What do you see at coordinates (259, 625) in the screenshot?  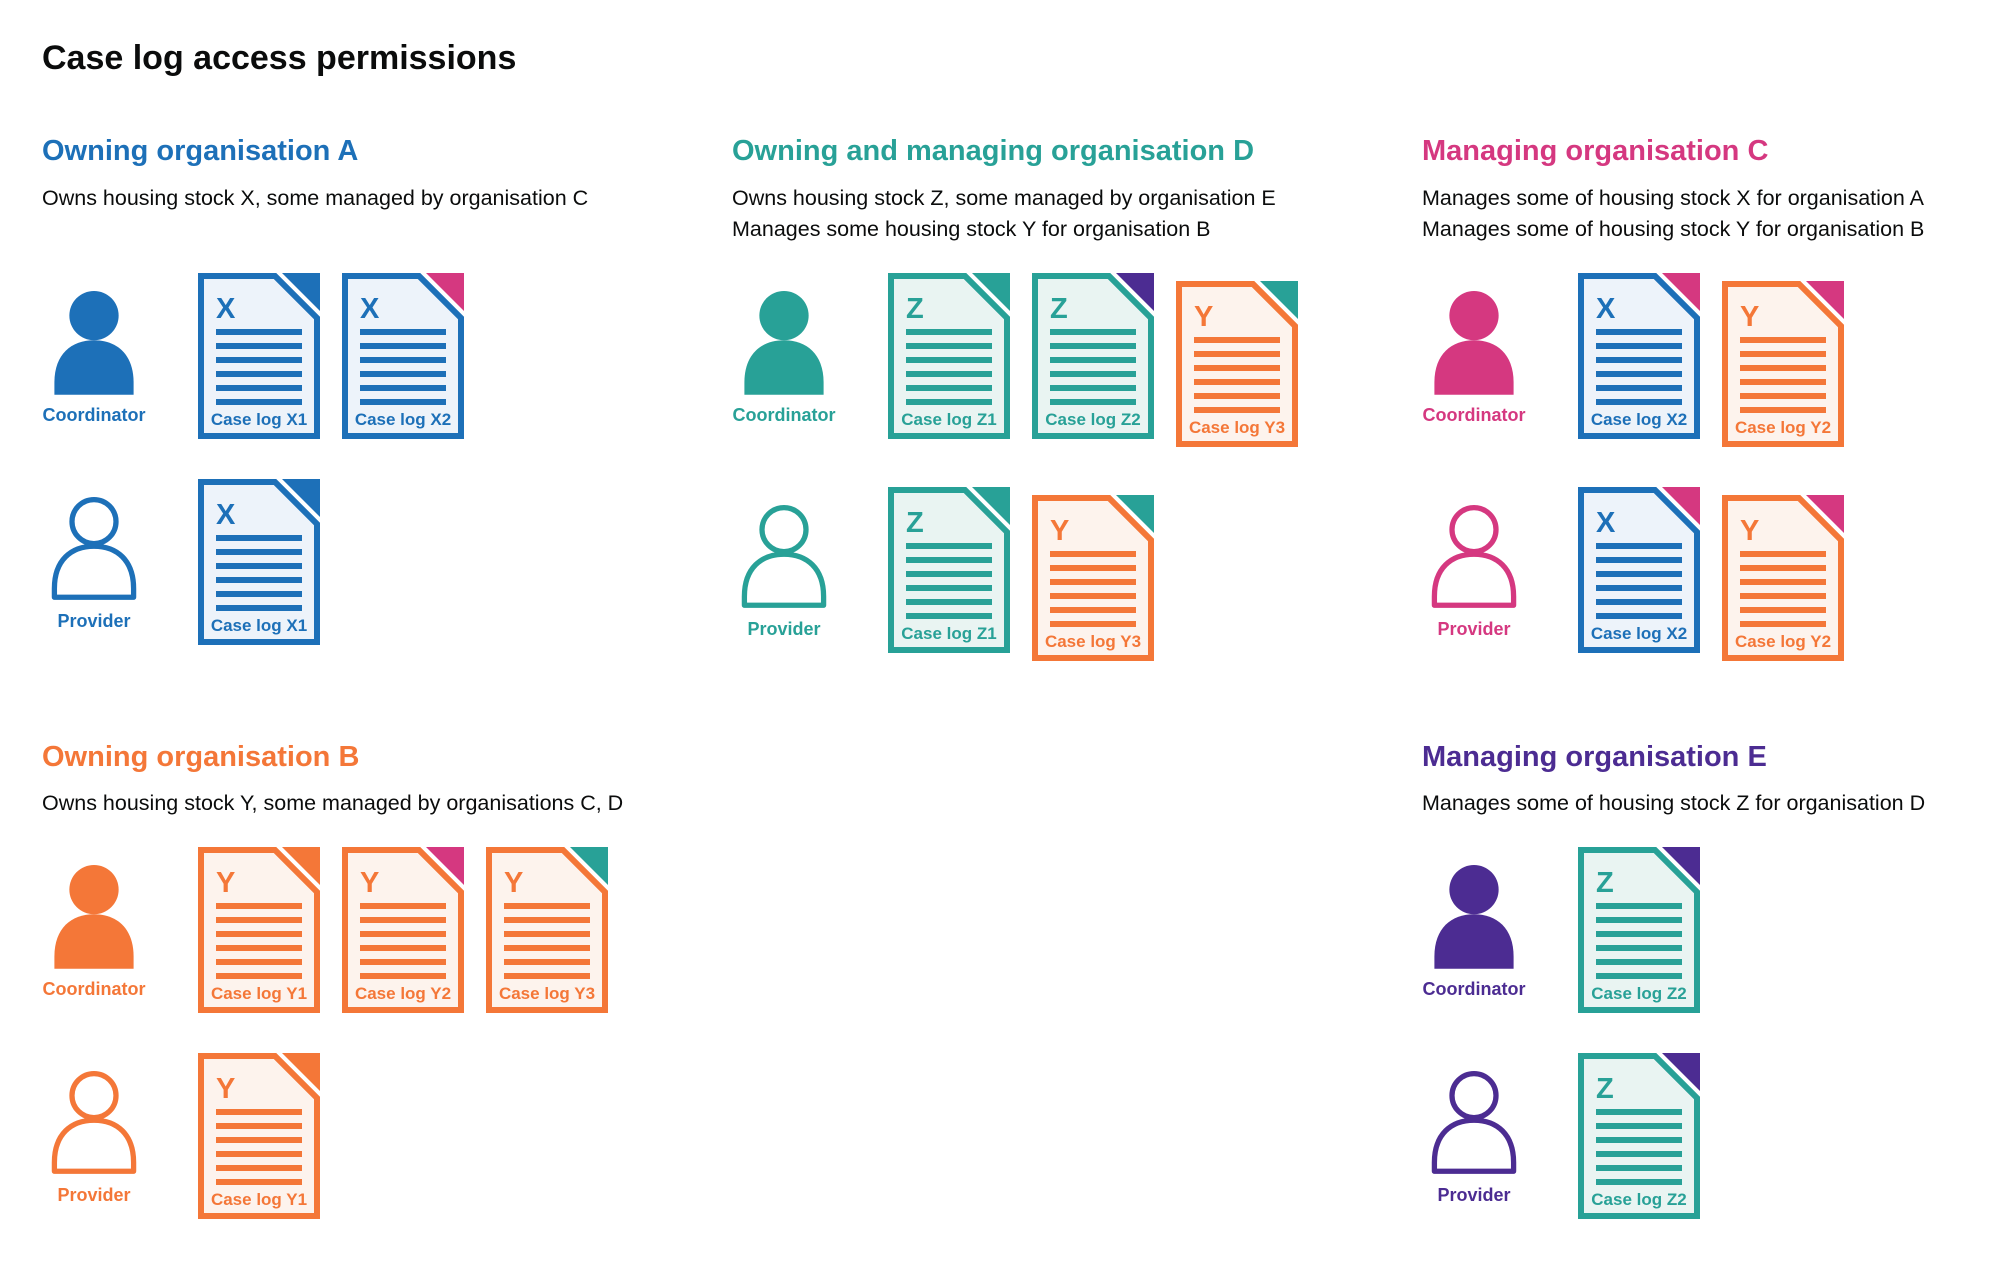 I see `document-label: Case log X1` at bounding box center [259, 625].